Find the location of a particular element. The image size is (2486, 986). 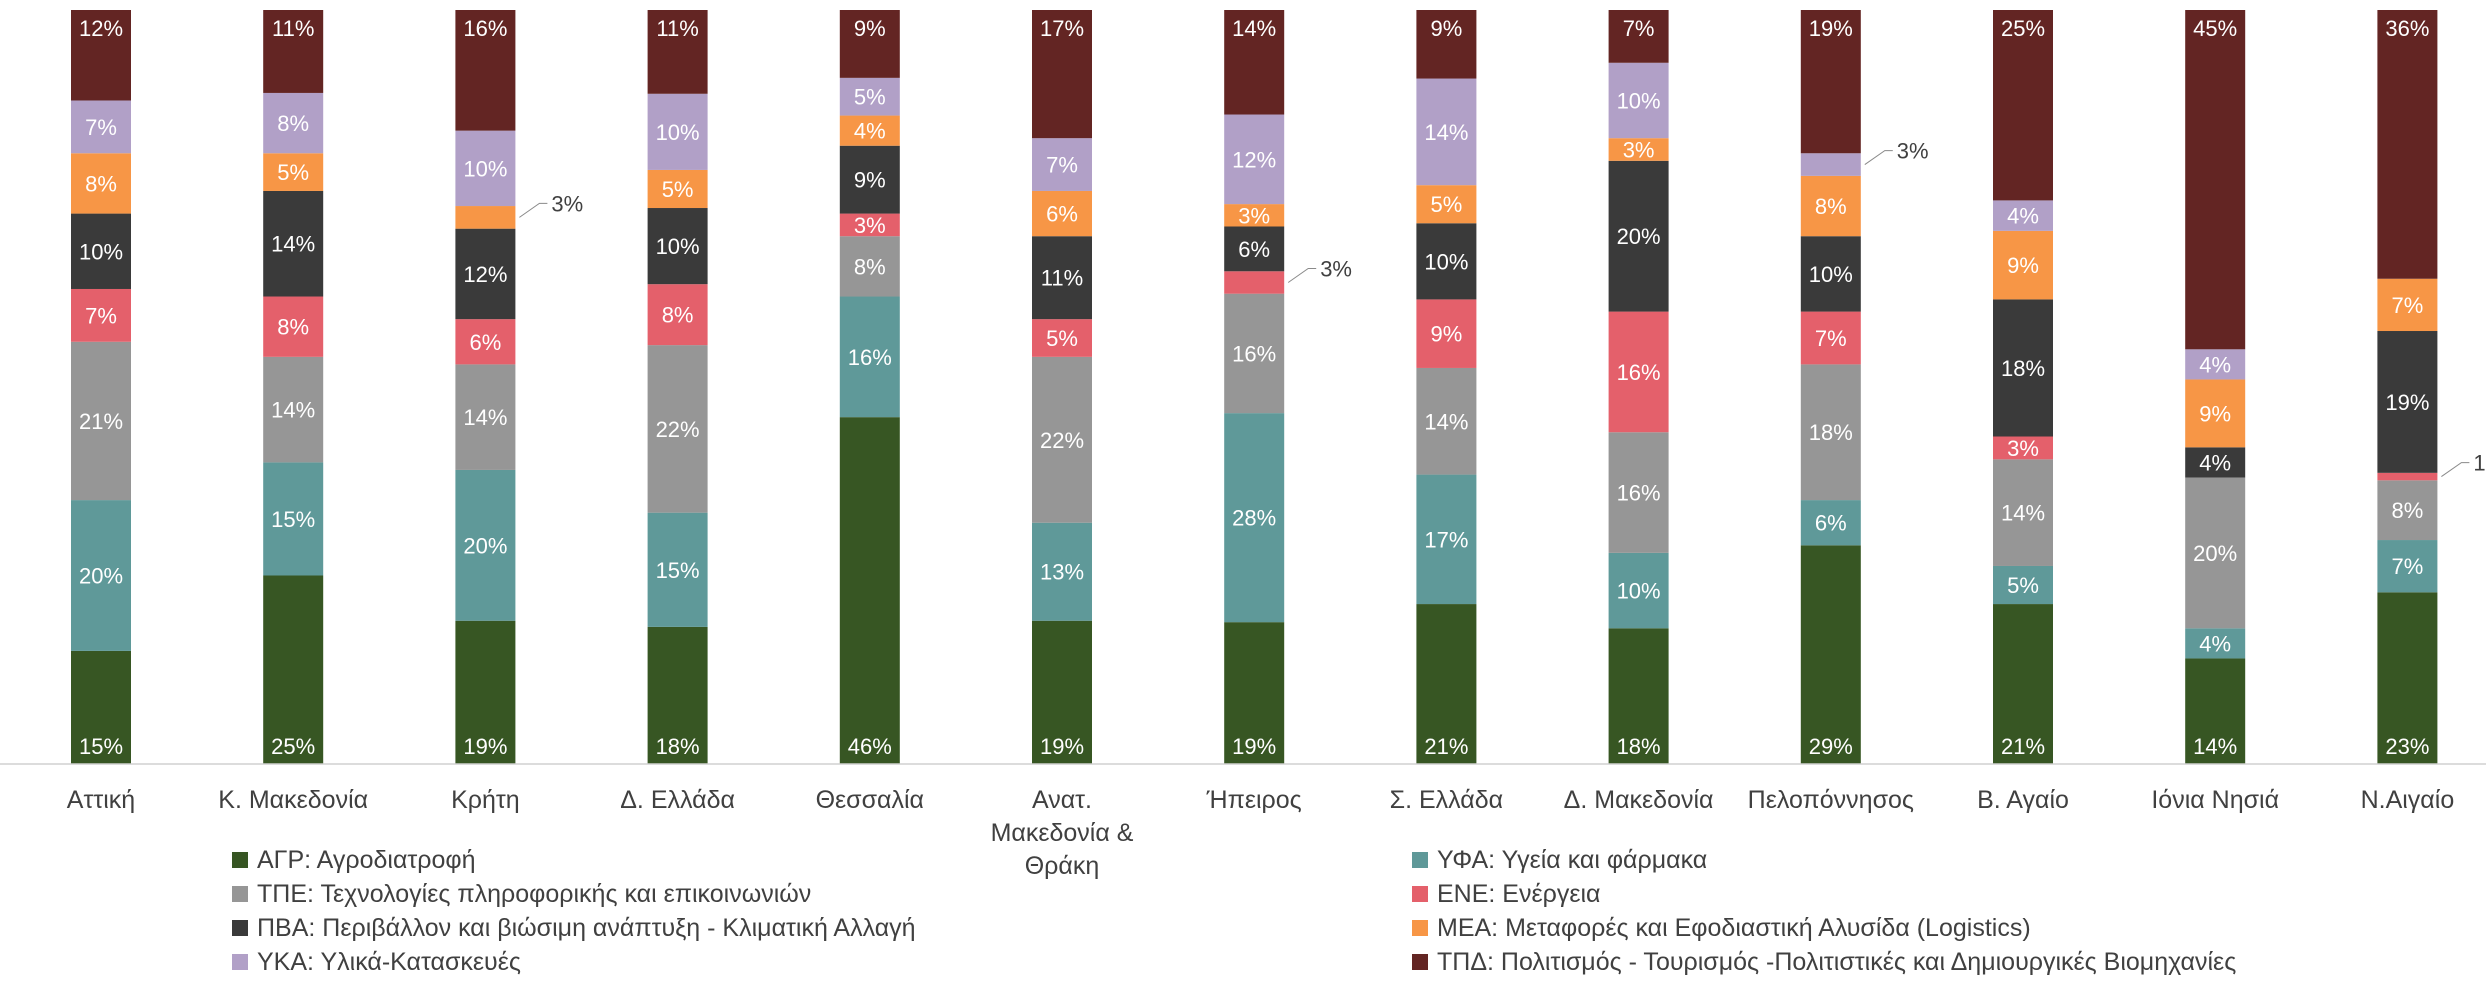

data-label-10-1: 29% is located at coordinates (1831, 746).